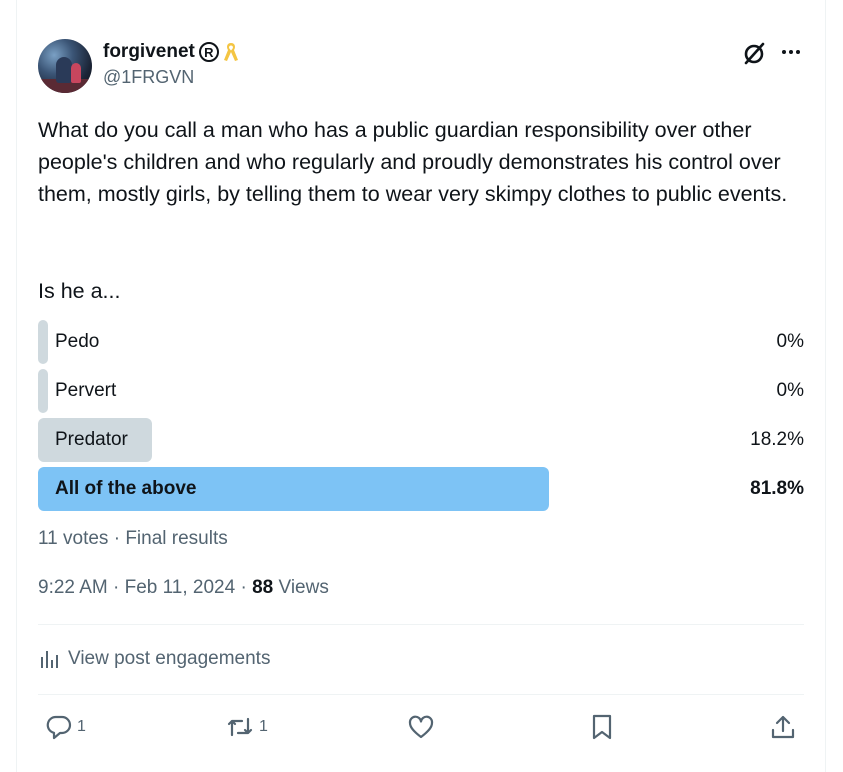 This screenshot has height=772, width=843. What do you see at coordinates (208, 52) in the screenshot?
I see `registered-icon: R` at bounding box center [208, 52].